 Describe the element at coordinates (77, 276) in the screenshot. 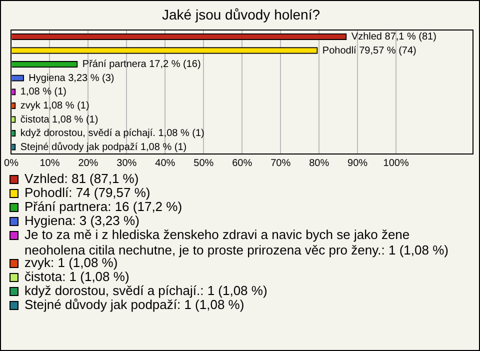

I see `legend-label: čistota: 1 (1,08 %)` at that location.